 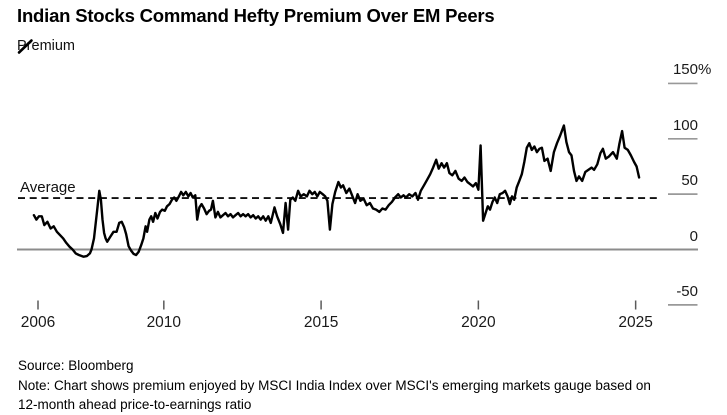 What do you see at coordinates (687, 291) in the screenshot?
I see `y-axis-label: -50` at bounding box center [687, 291].